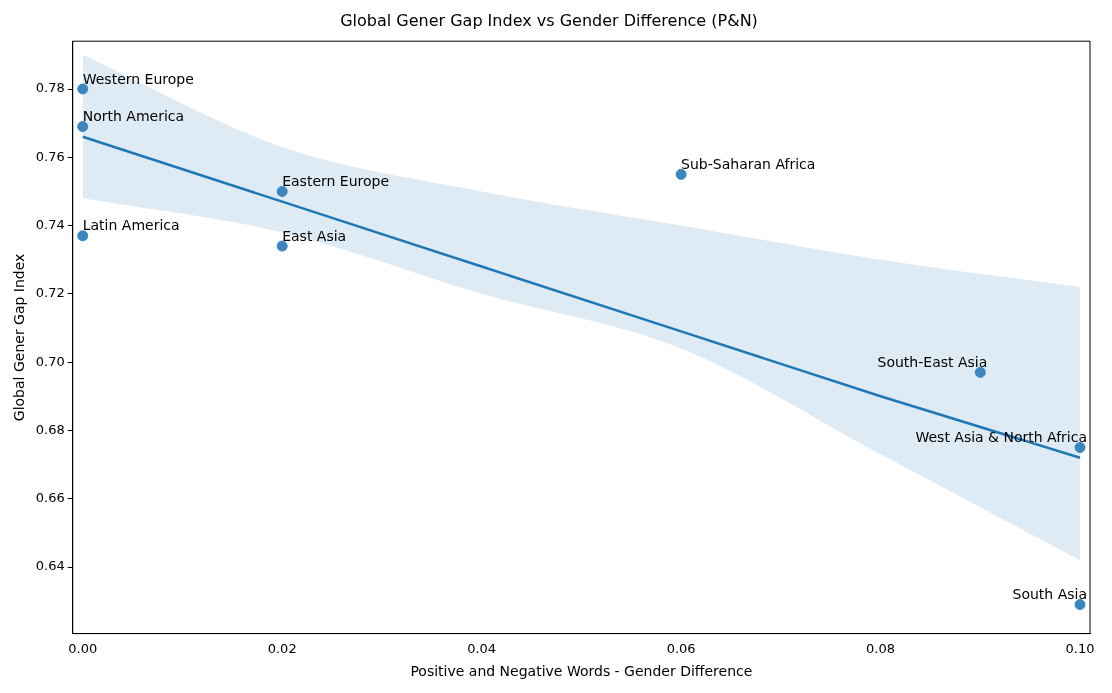 Image resolution: width=1112 pixels, height=693 pixels. I want to click on y-tick-label: 0.72, so click(50, 293).